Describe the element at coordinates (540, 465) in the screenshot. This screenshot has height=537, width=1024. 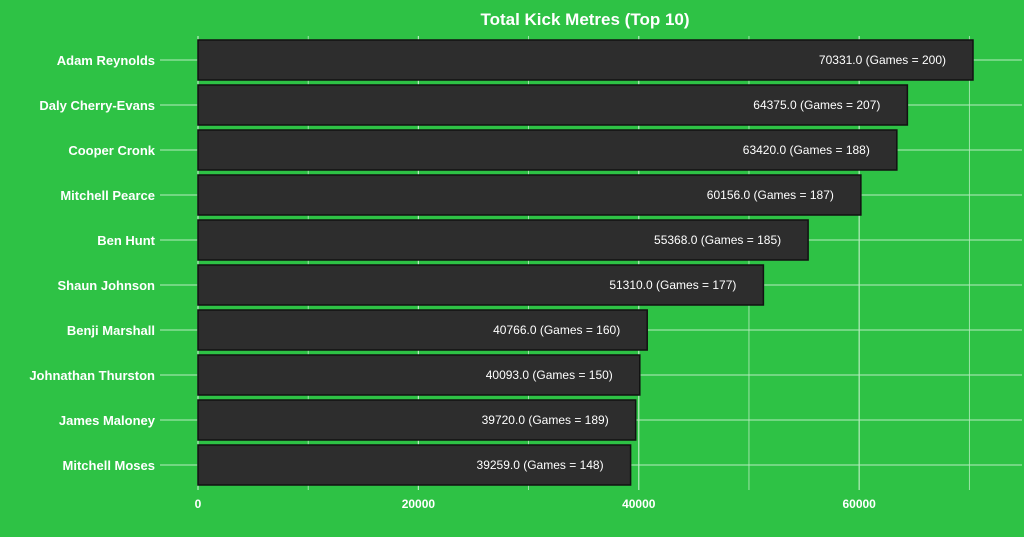
I see `data-label: 39259.0 (Games = 148)` at that location.